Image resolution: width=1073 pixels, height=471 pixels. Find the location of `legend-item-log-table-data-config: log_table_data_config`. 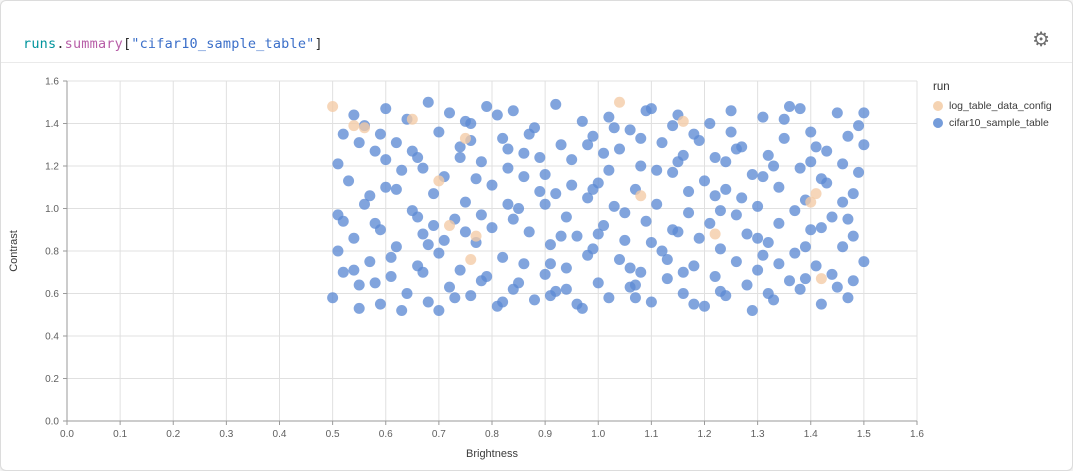

legend-item-log-table-data-config: log_table_data_config is located at coordinates (1002, 106).